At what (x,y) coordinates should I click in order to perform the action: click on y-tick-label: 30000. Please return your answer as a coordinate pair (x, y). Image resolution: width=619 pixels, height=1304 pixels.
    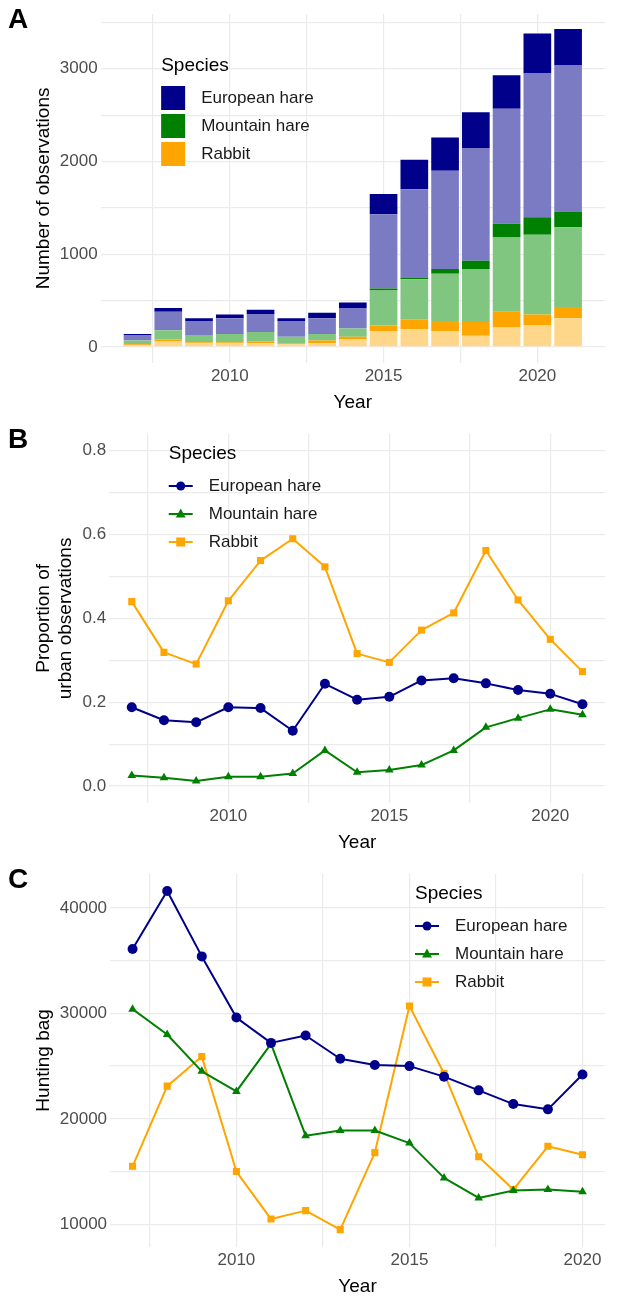
    Looking at the image, I should click on (83, 1013).